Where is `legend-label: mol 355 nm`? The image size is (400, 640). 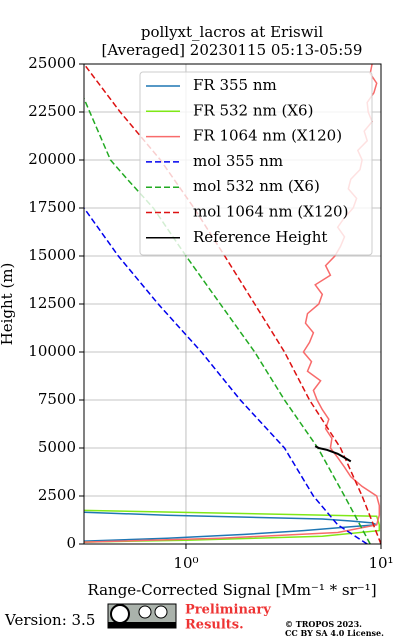
legend-label: mol 355 nm is located at coordinates (238, 161).